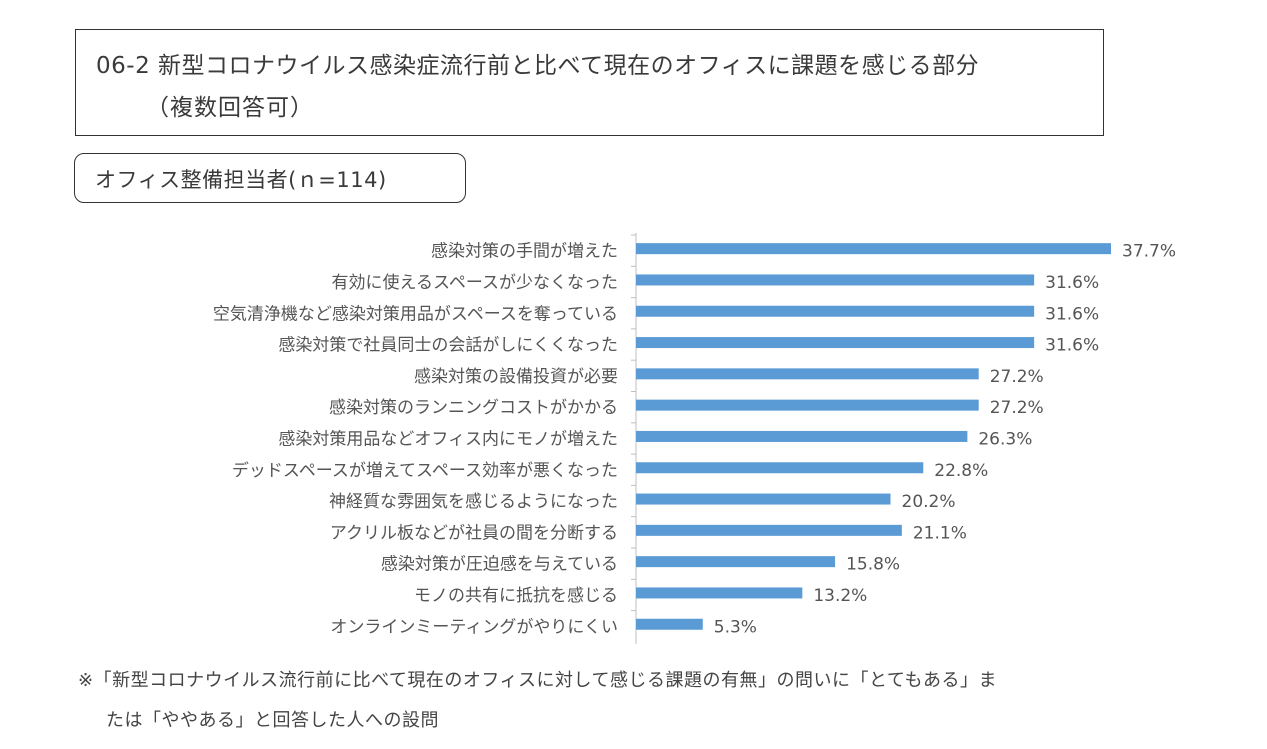 The image size is (1267, 749). Describe the element at coordinates (929, 502) in the screenshot. I see `value-label: 20.2%` at that location.